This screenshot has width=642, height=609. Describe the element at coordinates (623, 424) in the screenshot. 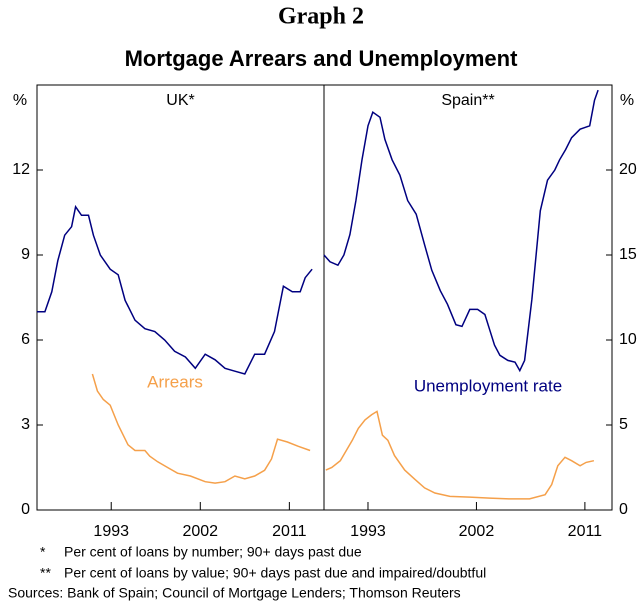

I see `y-tick-label: 5` at that location.